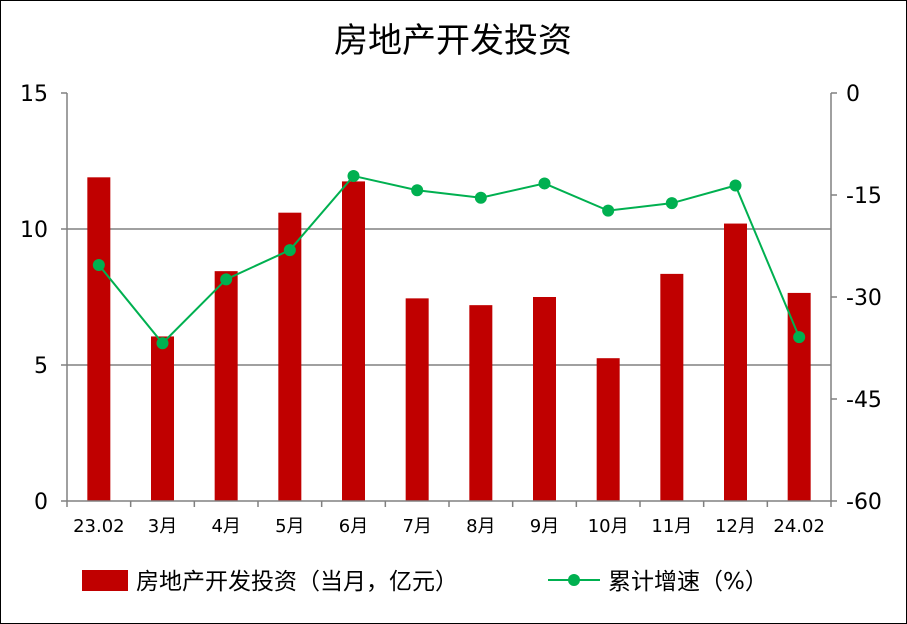 This screenshot has width=907, height=624. I want to click on x-tick-label: 4月, so click(225, 526).